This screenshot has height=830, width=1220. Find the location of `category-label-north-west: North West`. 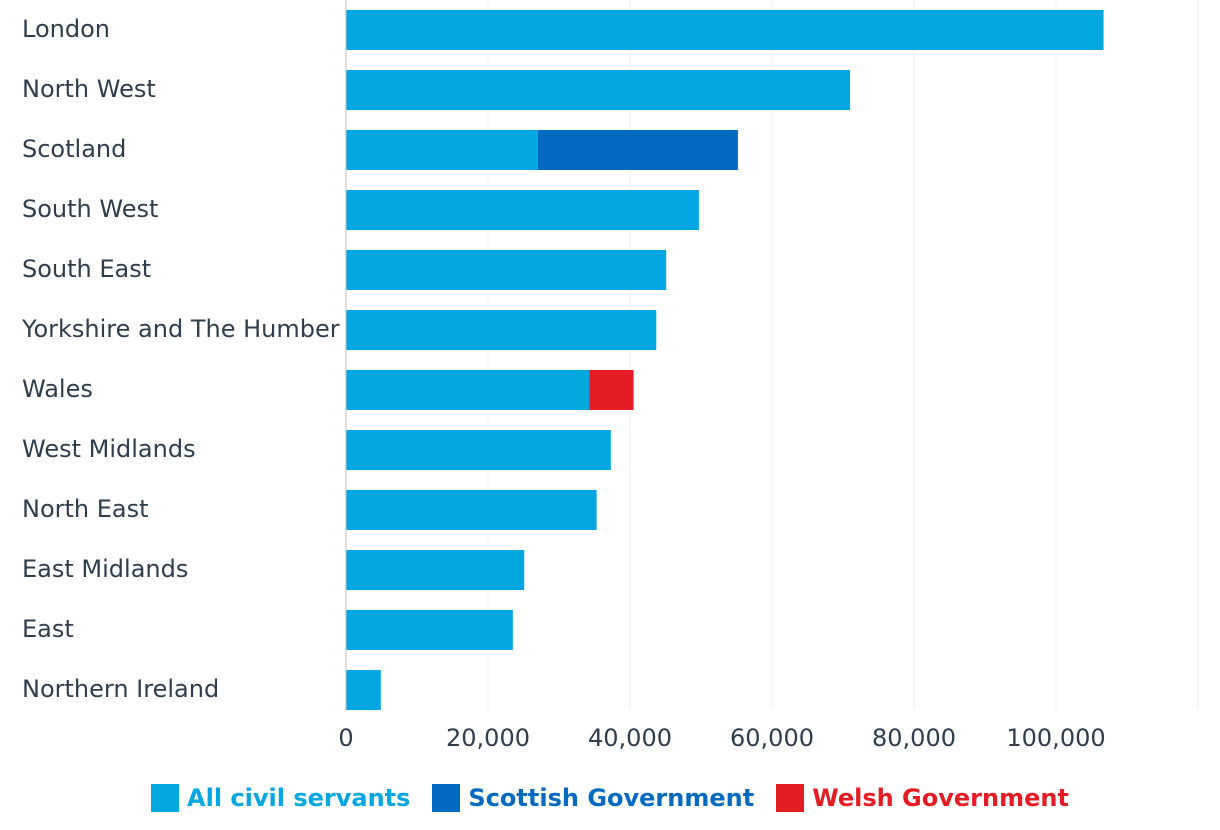

category-label-north-west: North West is located at coordinates (89, 89).